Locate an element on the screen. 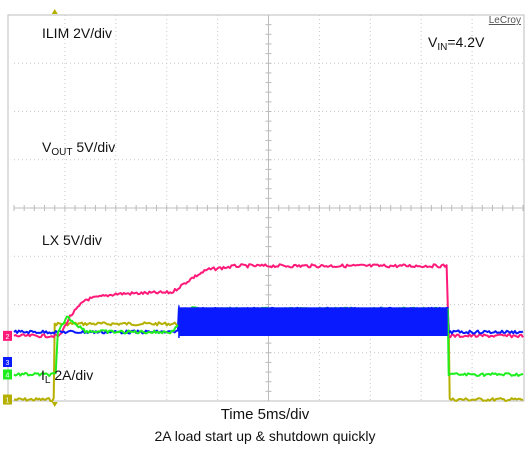  vin-sub: IN is located at coordinates (442, 47).